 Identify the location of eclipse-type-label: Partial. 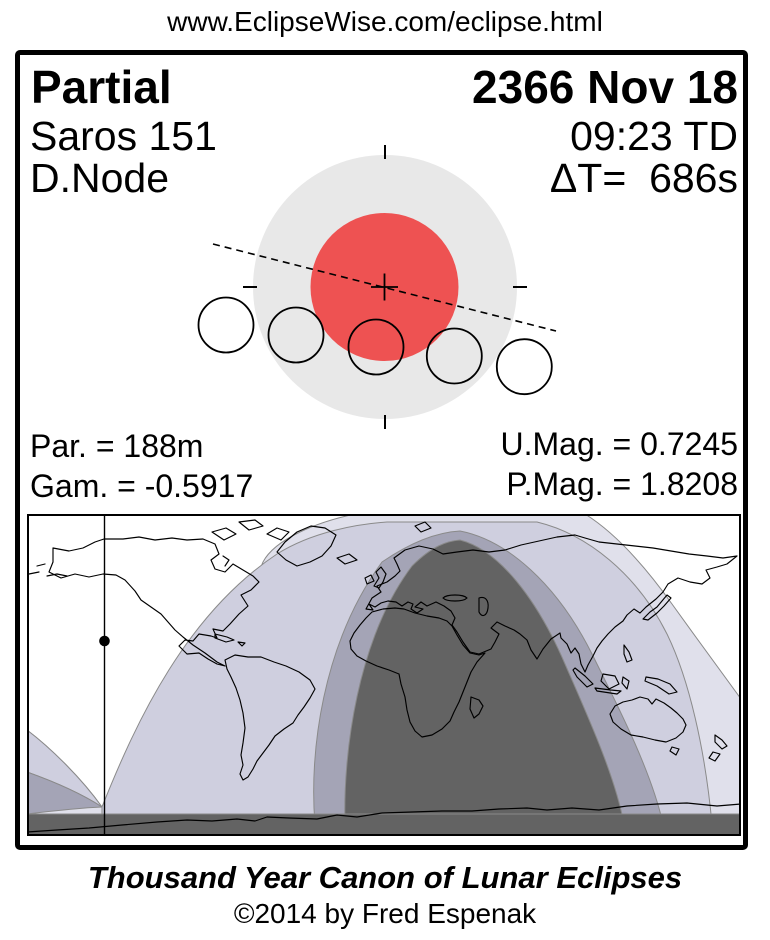
(101, 87).